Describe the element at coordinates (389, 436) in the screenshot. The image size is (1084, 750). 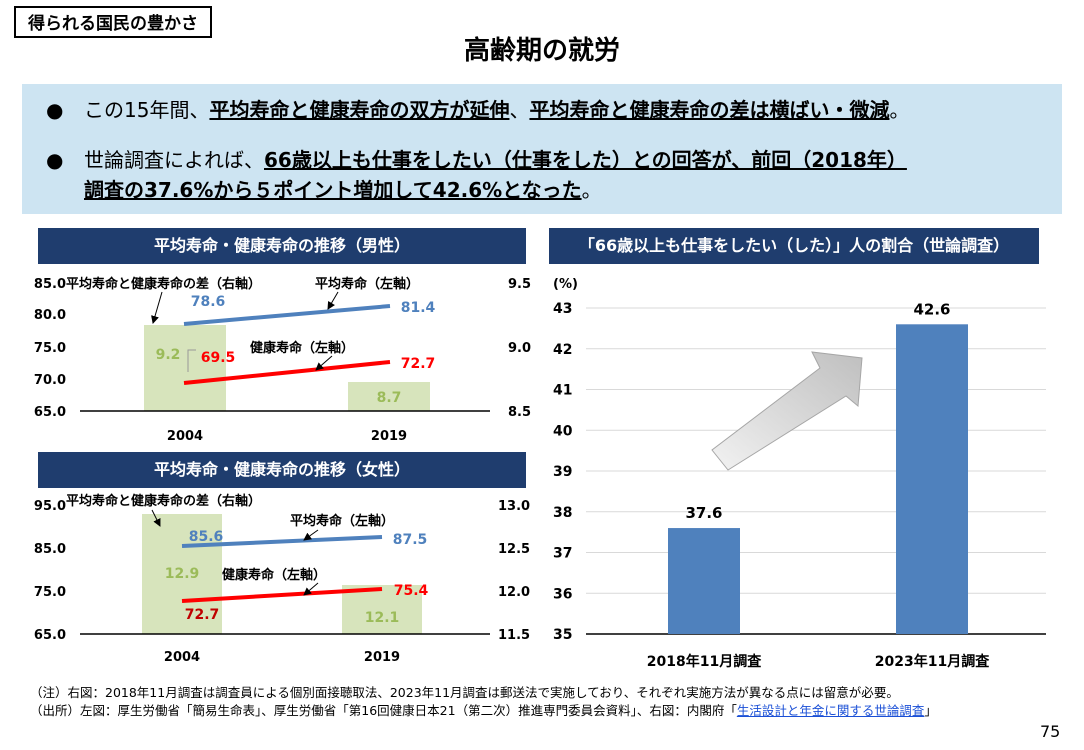
I see `male-x-label: 2019` at that location.